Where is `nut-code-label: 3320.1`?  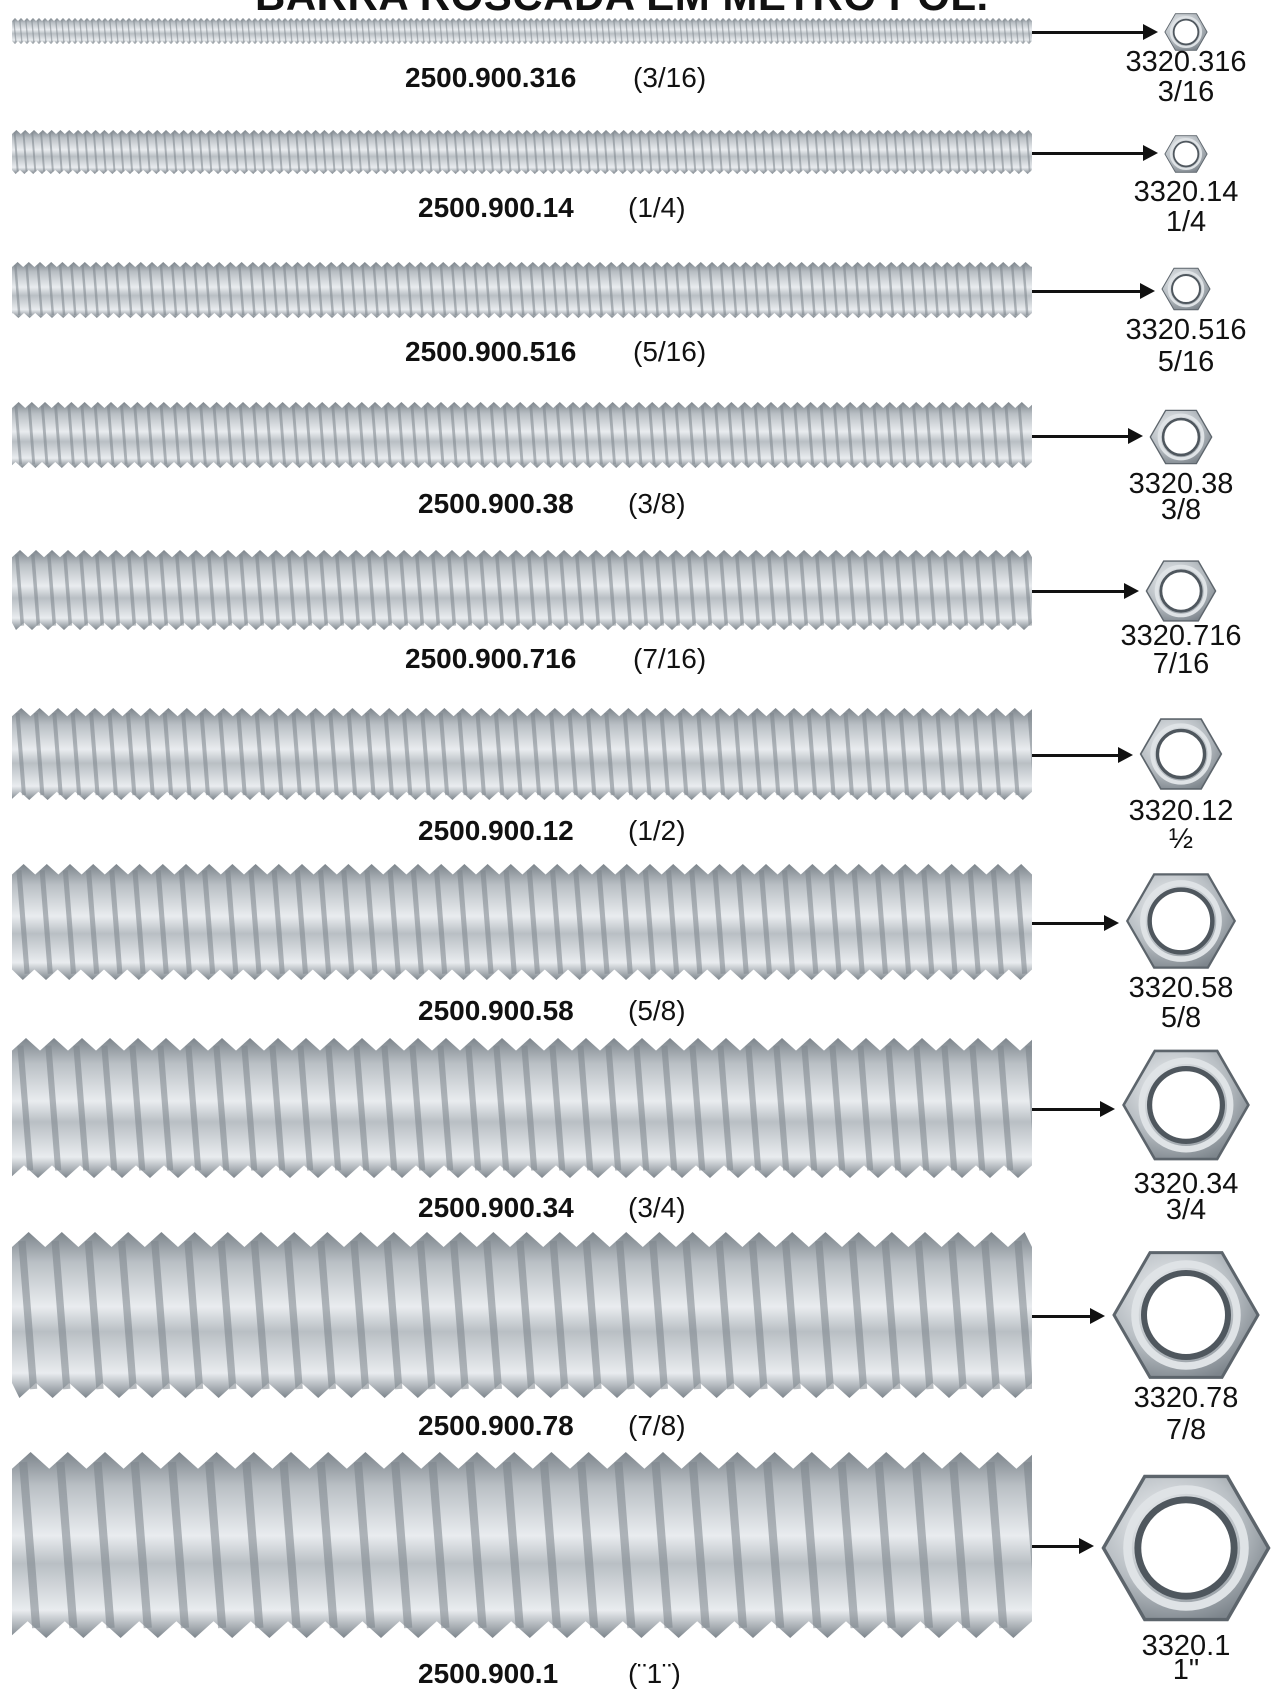 nut-code-label: 3320.1 is located at coordinates (1186, 1646).